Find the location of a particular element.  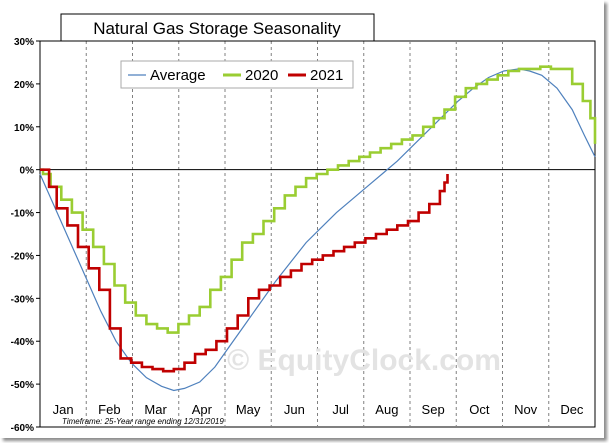

month-label: Aug is located at coordinates (386, 409).